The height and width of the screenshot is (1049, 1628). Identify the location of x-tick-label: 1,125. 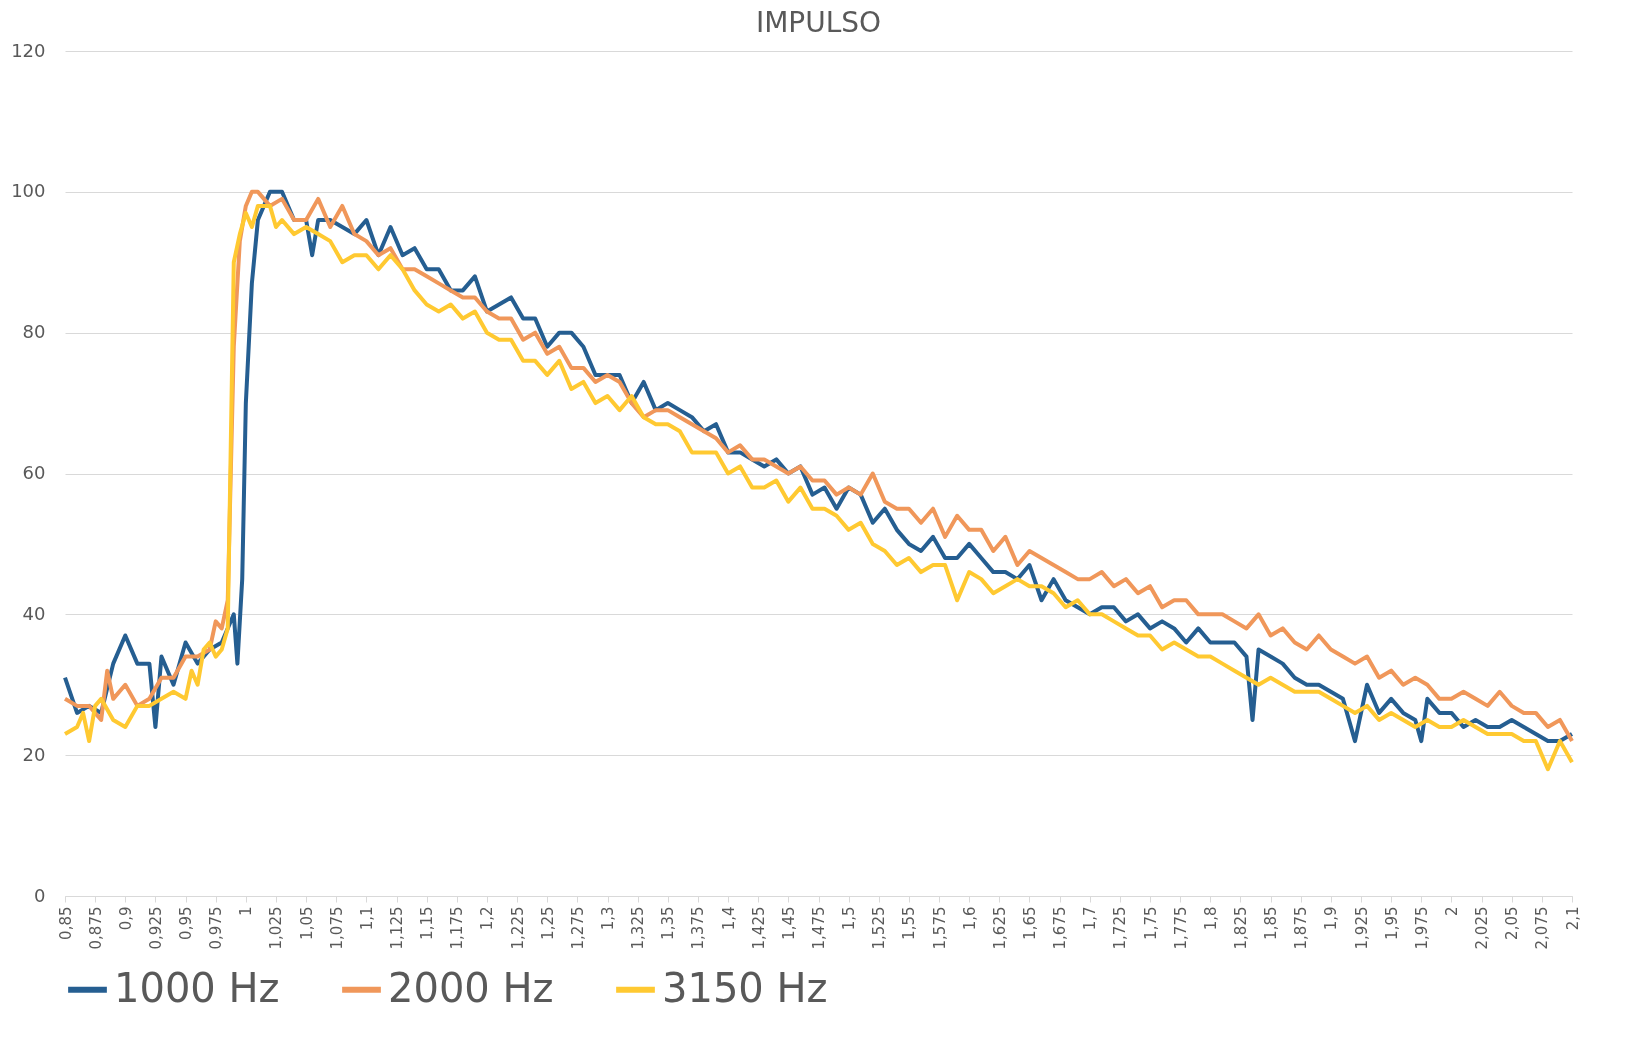
(397, 928).